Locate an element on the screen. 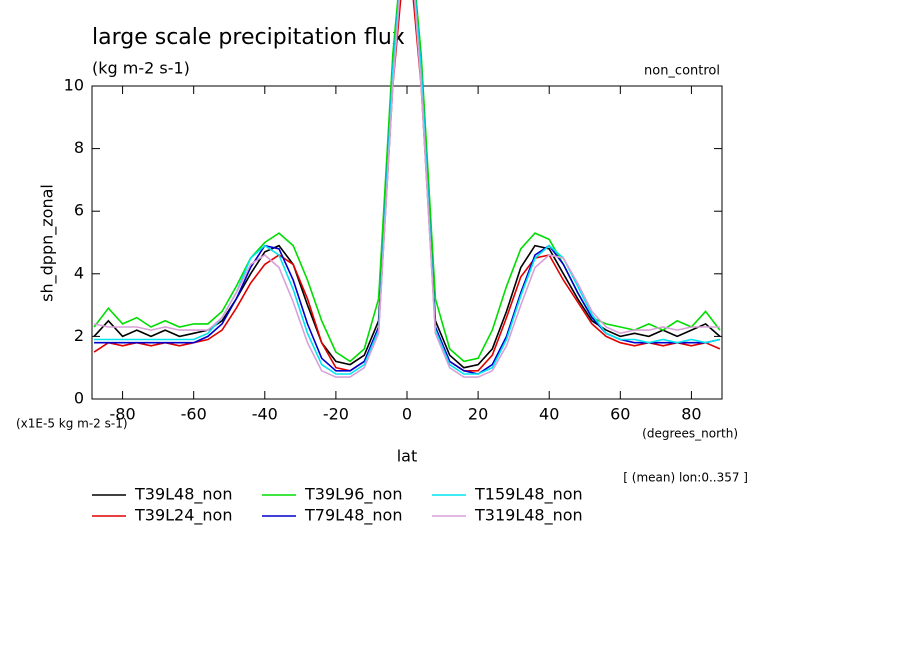  y-units: (x1E-5 kg m-2 s-1) is located at coordinates (72, 424).